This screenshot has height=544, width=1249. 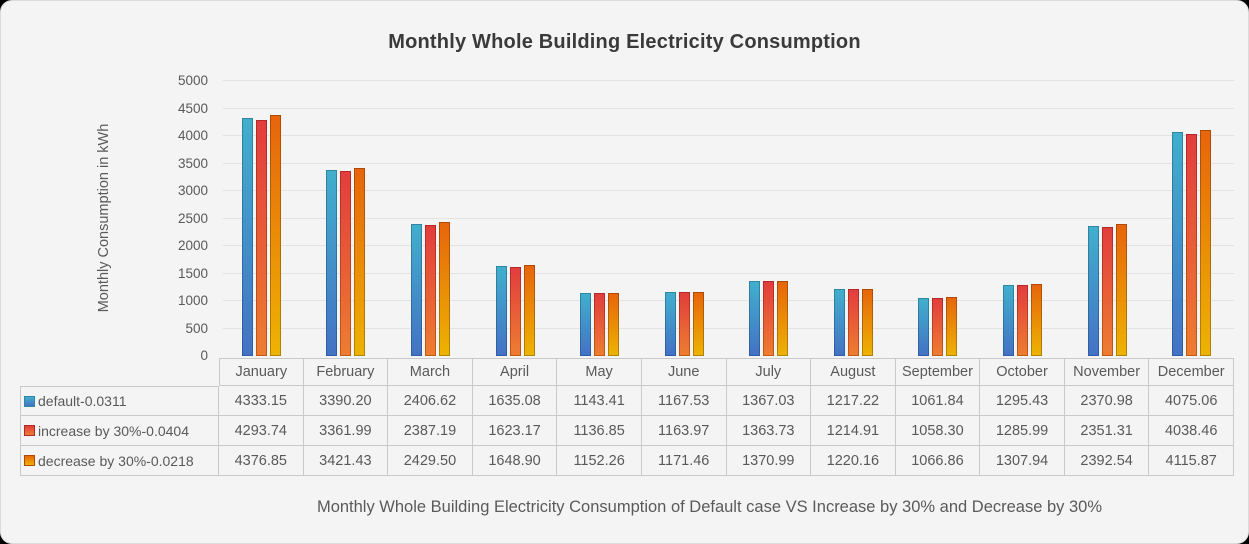 What do you see at coordinates (416, 289) in the screenshot?
I see `bar-march-default` at bounding box center [416, 289].